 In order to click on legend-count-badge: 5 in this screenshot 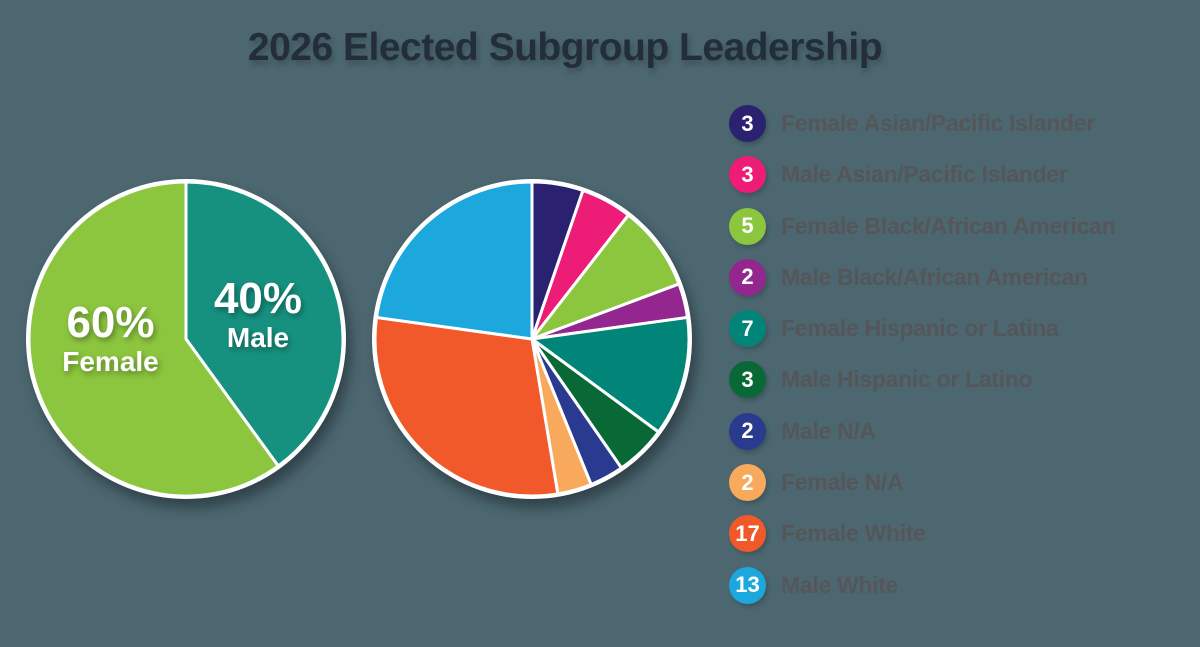, I will do `click(747, 226)`.